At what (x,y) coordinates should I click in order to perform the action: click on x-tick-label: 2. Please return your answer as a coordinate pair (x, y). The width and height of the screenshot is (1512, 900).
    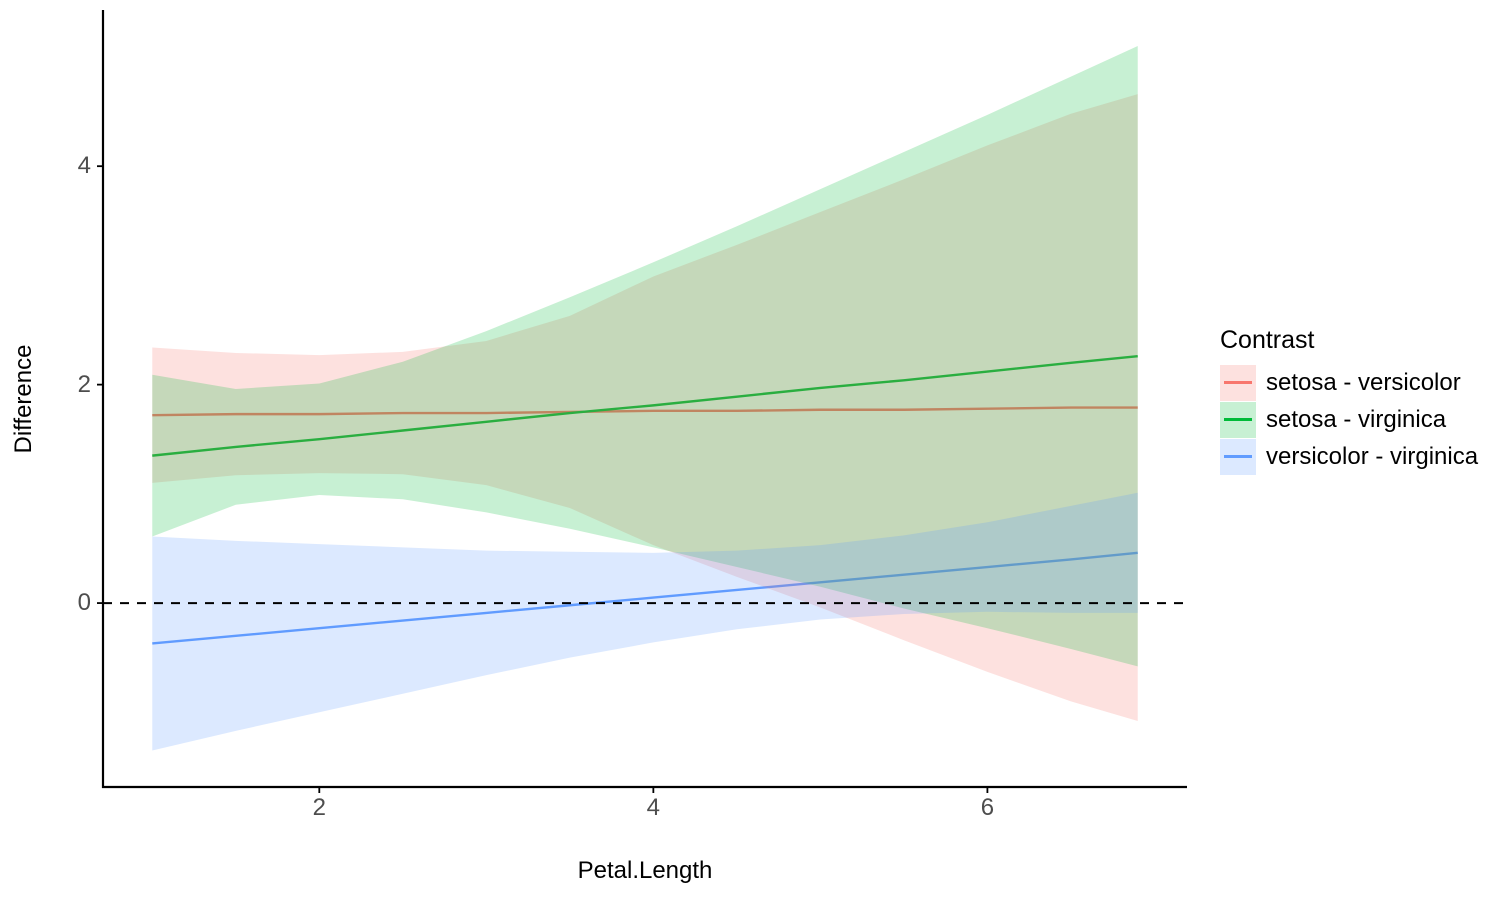
    Looking at the image, I should click on (319, 807).